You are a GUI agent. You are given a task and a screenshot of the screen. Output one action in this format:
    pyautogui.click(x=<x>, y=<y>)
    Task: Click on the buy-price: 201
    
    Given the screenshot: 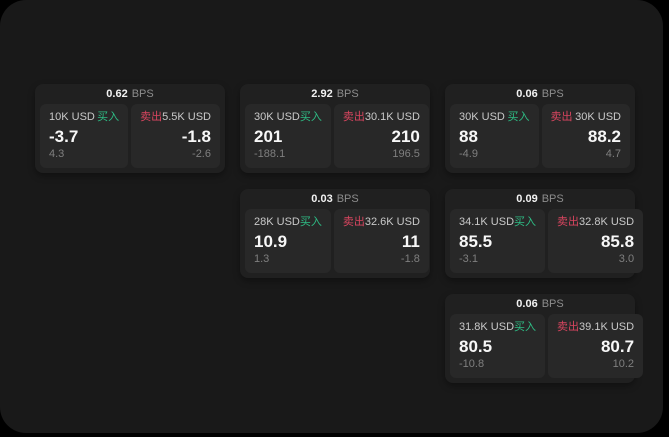 What is the action you would take?
    pyautogui.click(x=268, y=136)
    